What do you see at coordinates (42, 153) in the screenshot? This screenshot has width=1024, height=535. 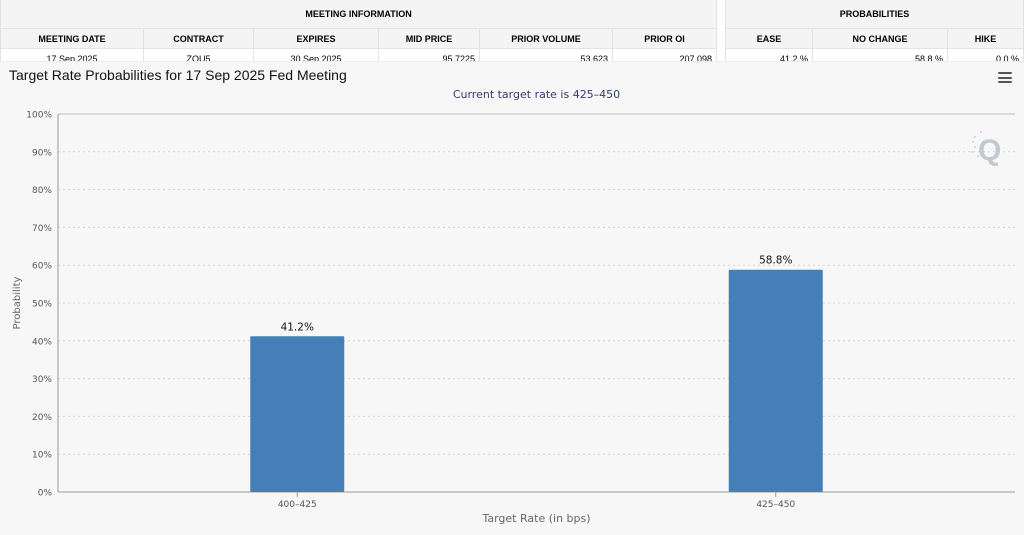 I see `y-tick-label: 90%` at bounding box center [42, 153].